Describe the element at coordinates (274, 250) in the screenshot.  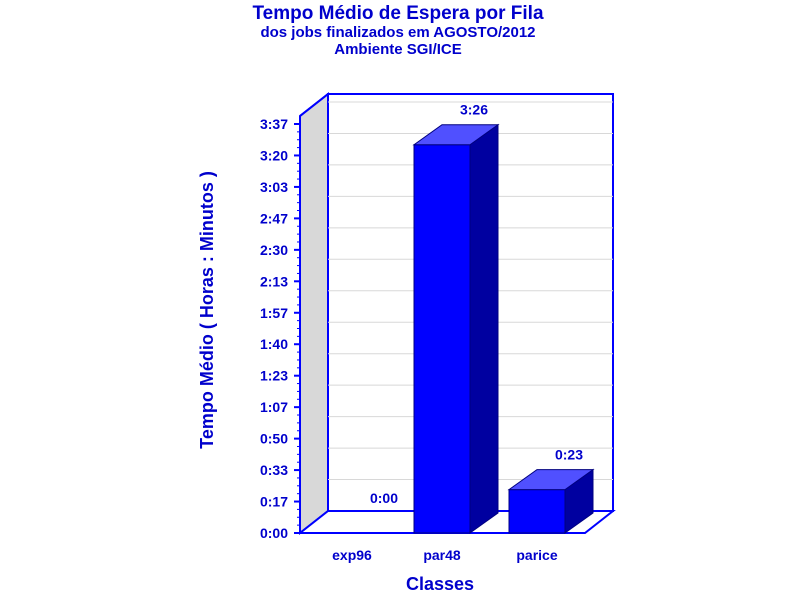
I see `y-tick-label: 2:30` at that location.